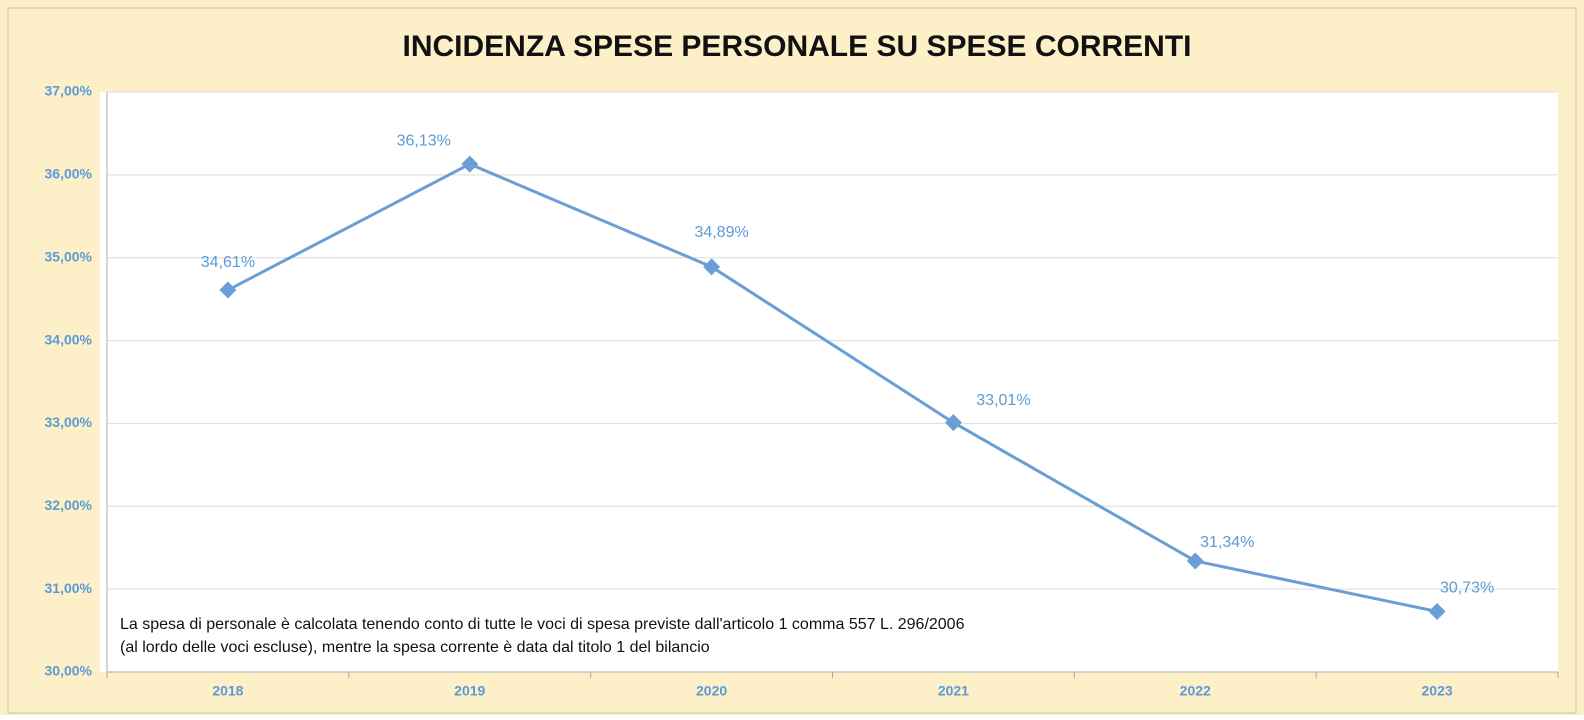 This screenshot has width=1584, height=720. Describe the element at coordinates (227, 691) in the screenshot. I see `x-tick-label: 2018` at that location.